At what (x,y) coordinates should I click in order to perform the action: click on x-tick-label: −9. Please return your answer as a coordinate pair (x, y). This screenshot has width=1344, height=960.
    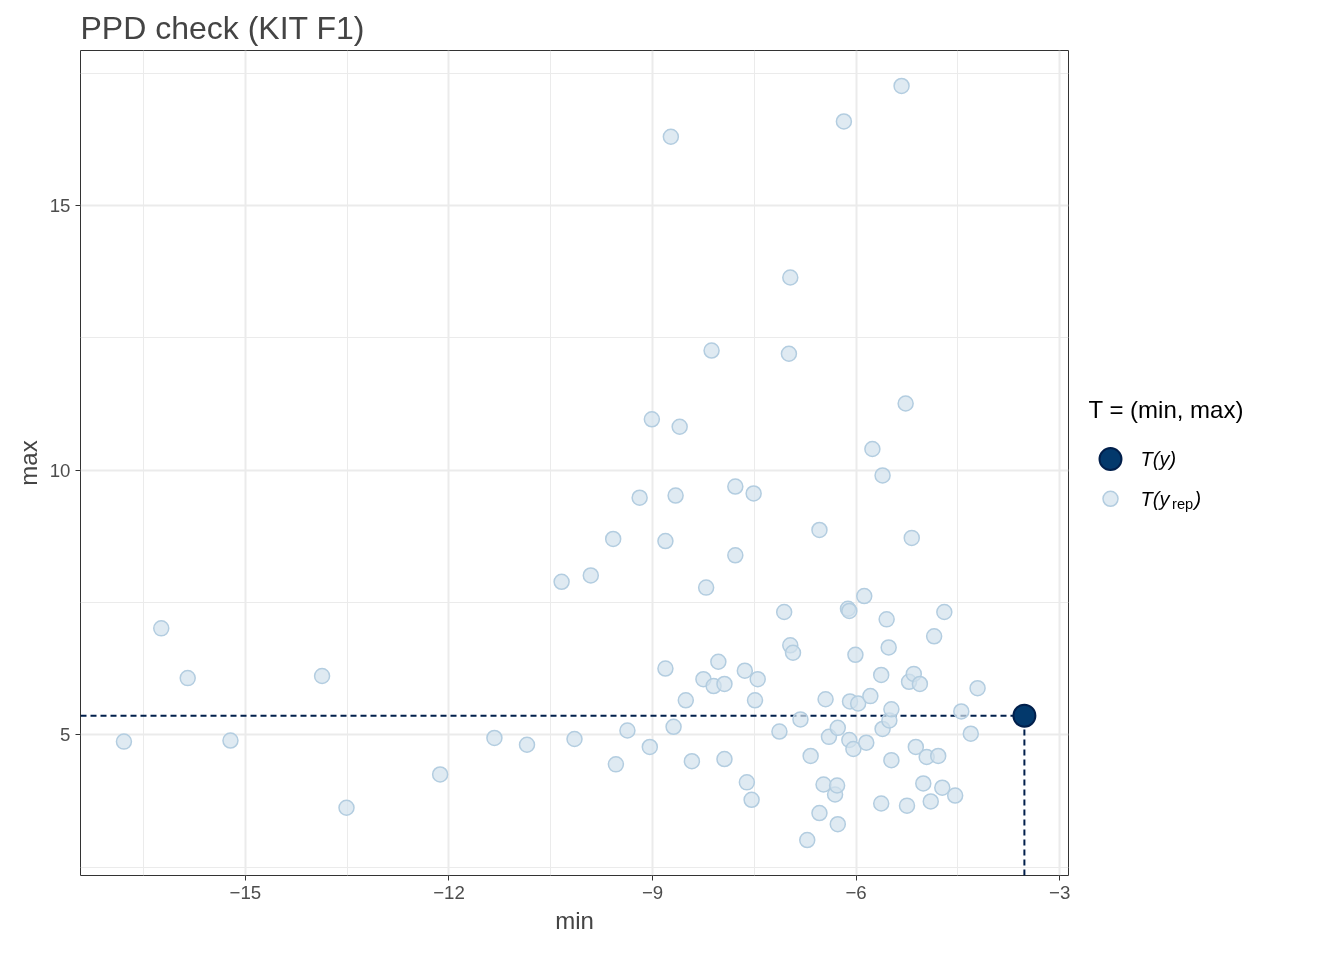
    Looking at the image, I should click on (652, 892).